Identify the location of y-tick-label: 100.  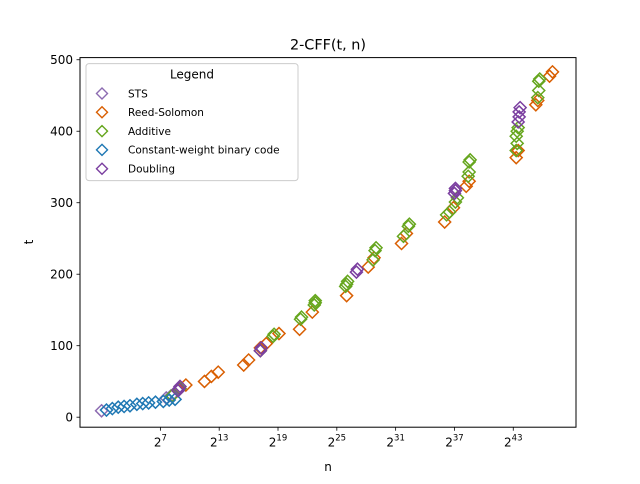
(61, 346).